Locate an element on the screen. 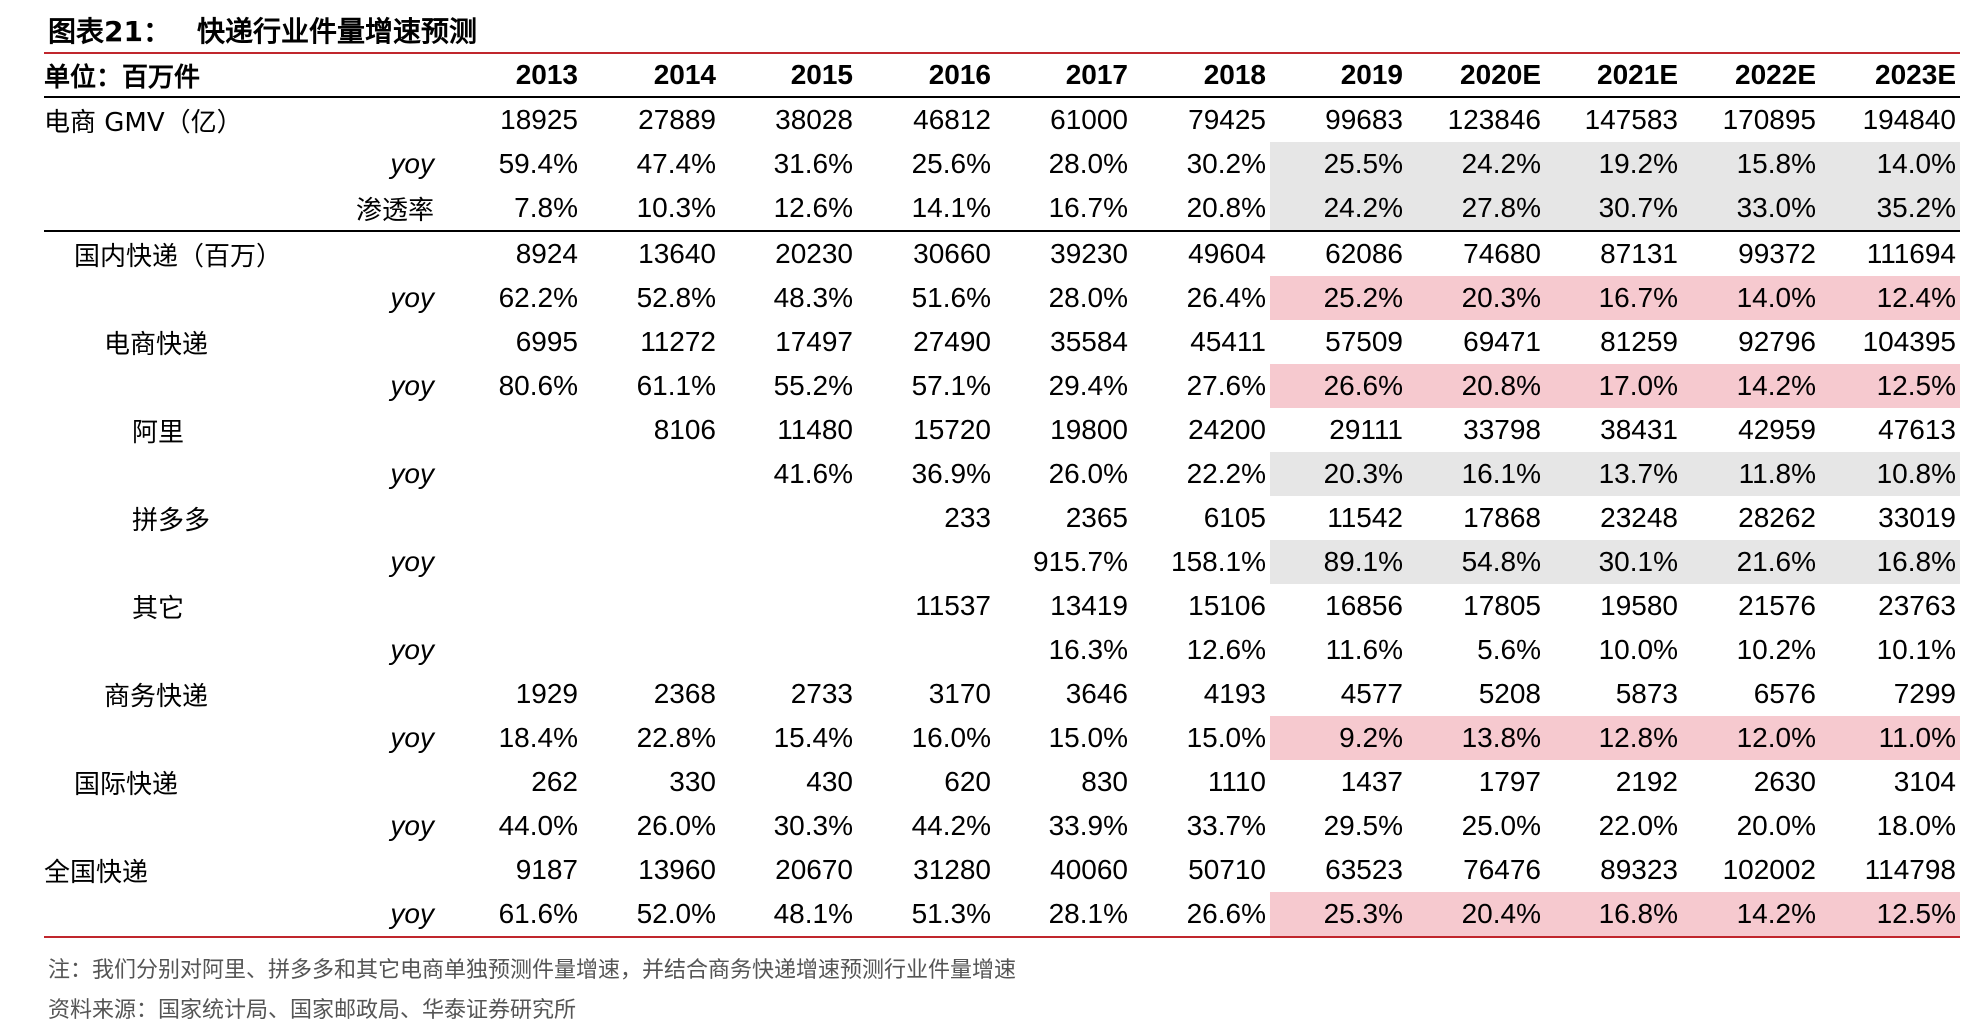 The image size is (1972, 1034). table-cell: 830 is located at coordinates (1104, 781).